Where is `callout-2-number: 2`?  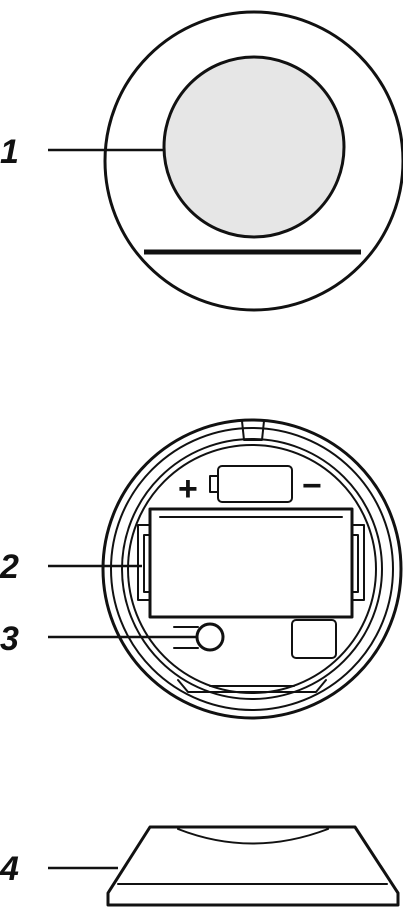 callout-2-number: 2 is located at coordinates (9, 567).